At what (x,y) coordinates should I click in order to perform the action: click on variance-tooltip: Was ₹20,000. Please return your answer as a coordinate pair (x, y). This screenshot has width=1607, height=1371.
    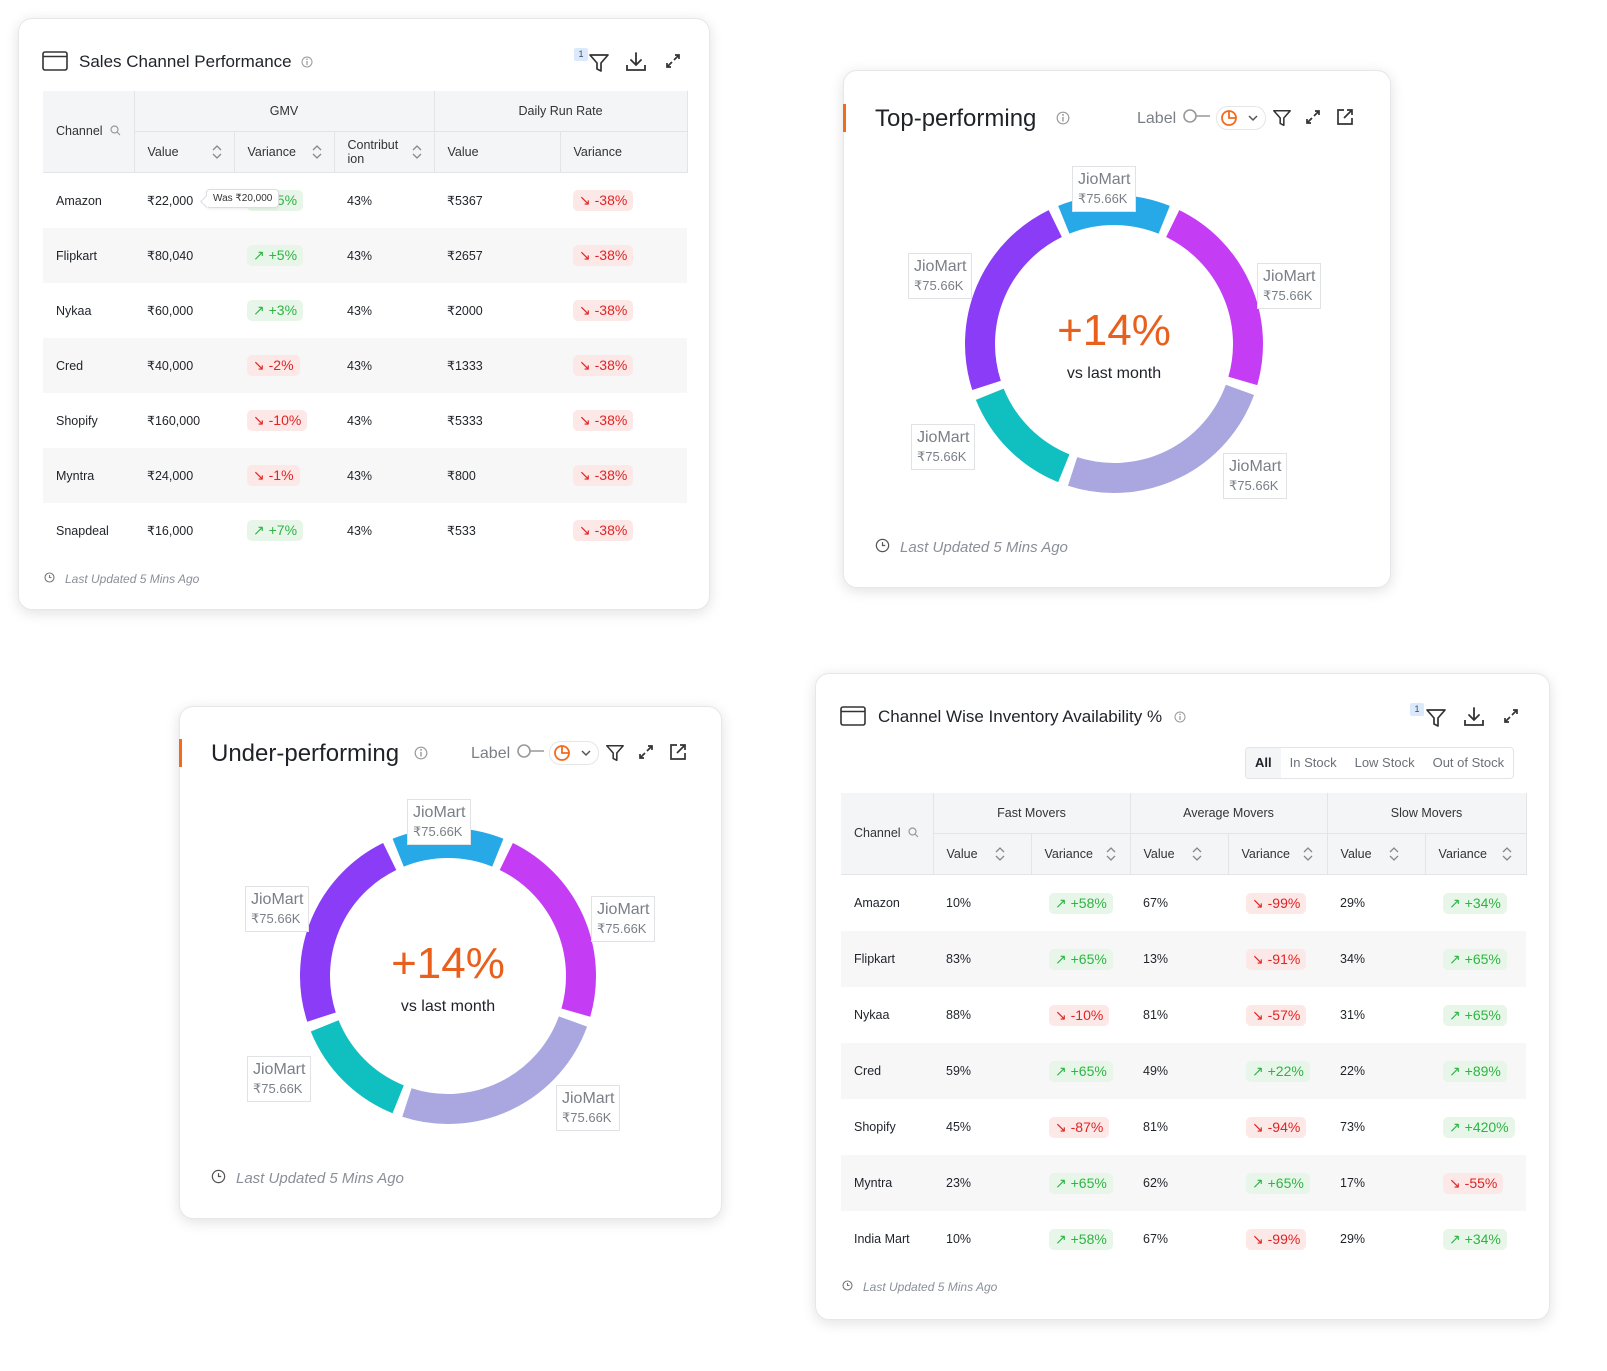
    Looking at the image, I should click on (243, 198).